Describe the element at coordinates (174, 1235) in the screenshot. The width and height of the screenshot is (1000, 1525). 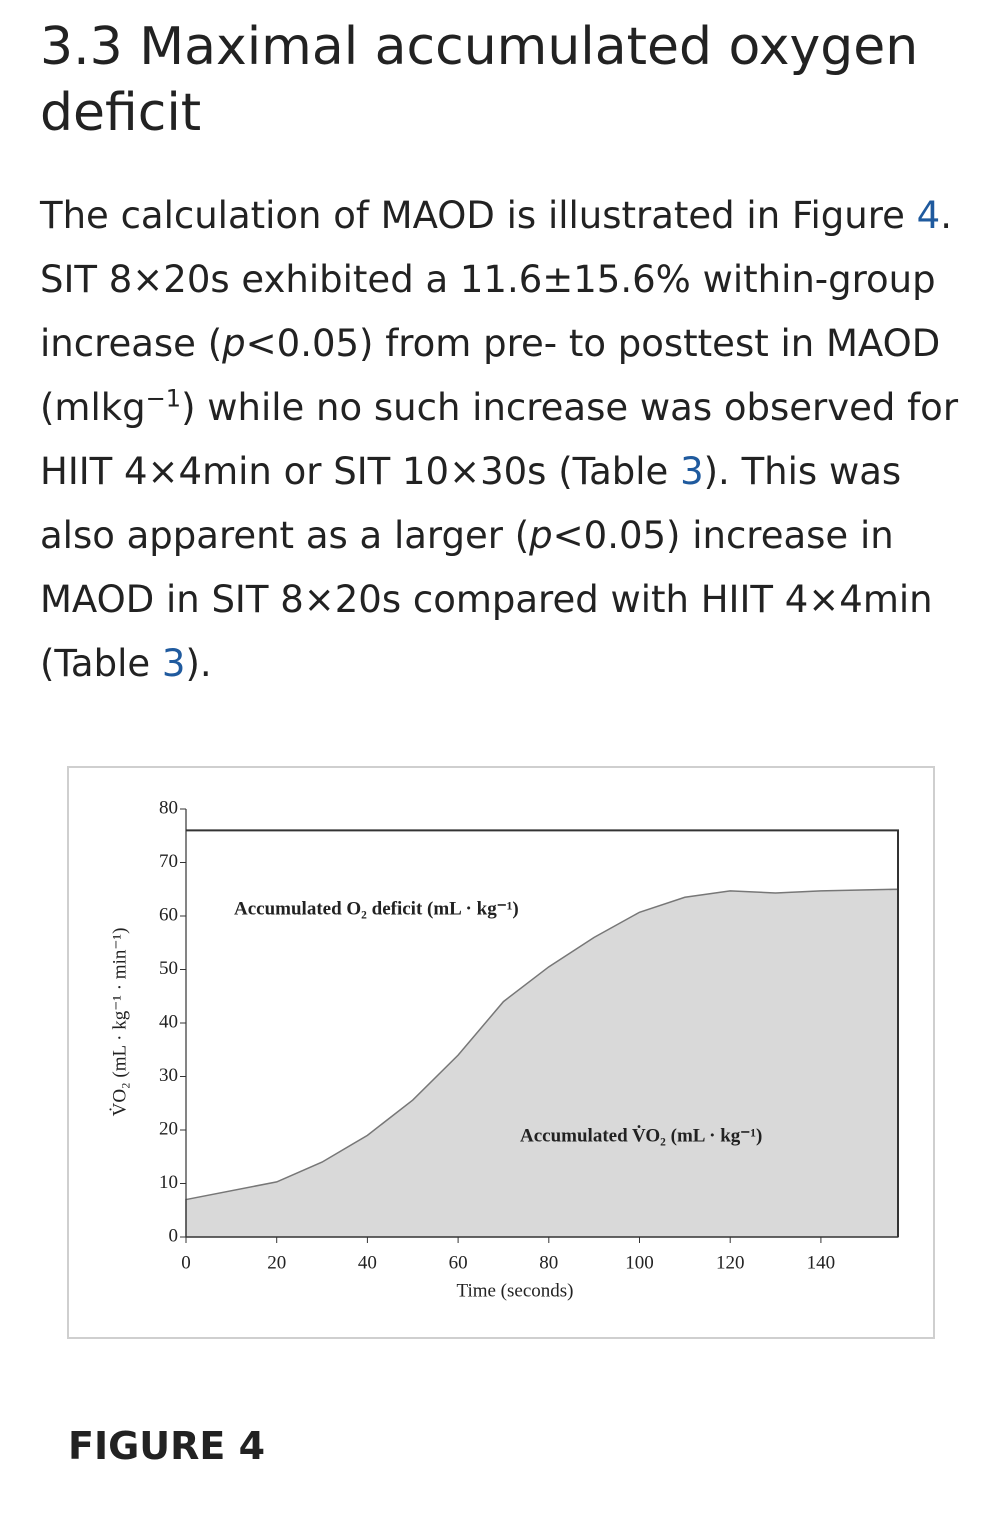
I see `y-tick-label: 0` at that location.